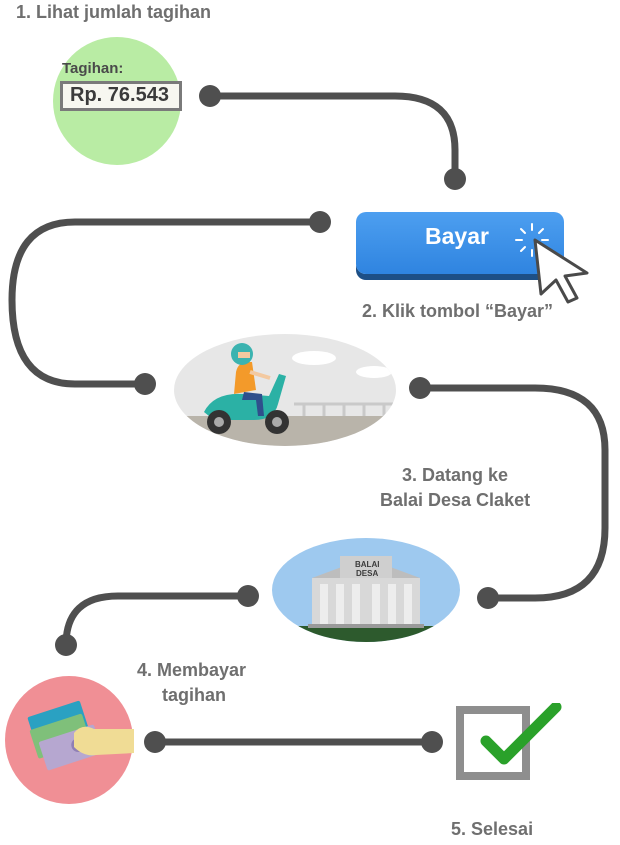 This screenshot has width=620, height=845. What do you see at coordinates (457, 236) in the screenshot?
I see `pay-button-label: Bayar` at bounding box center [457, 236].